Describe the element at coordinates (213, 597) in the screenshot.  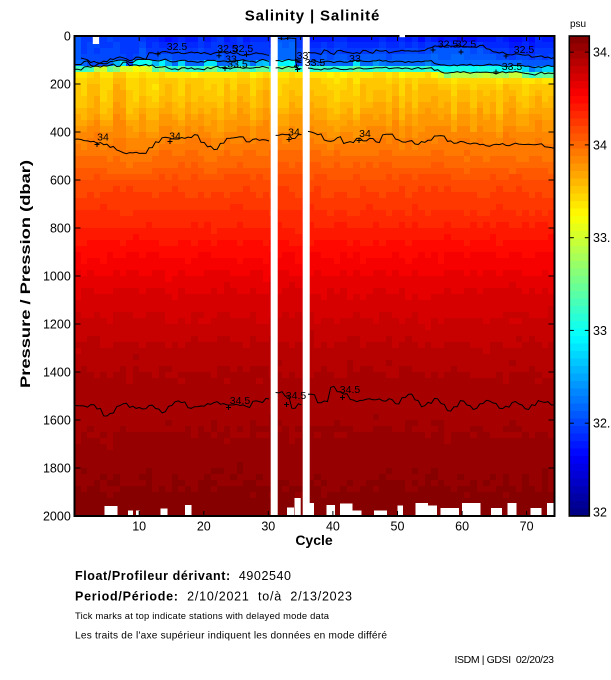
I see `svg-text:Period/Période: 2/10/2021 to: Period/Période: 2/10/2021 to/à 2/13/2023` at that location.